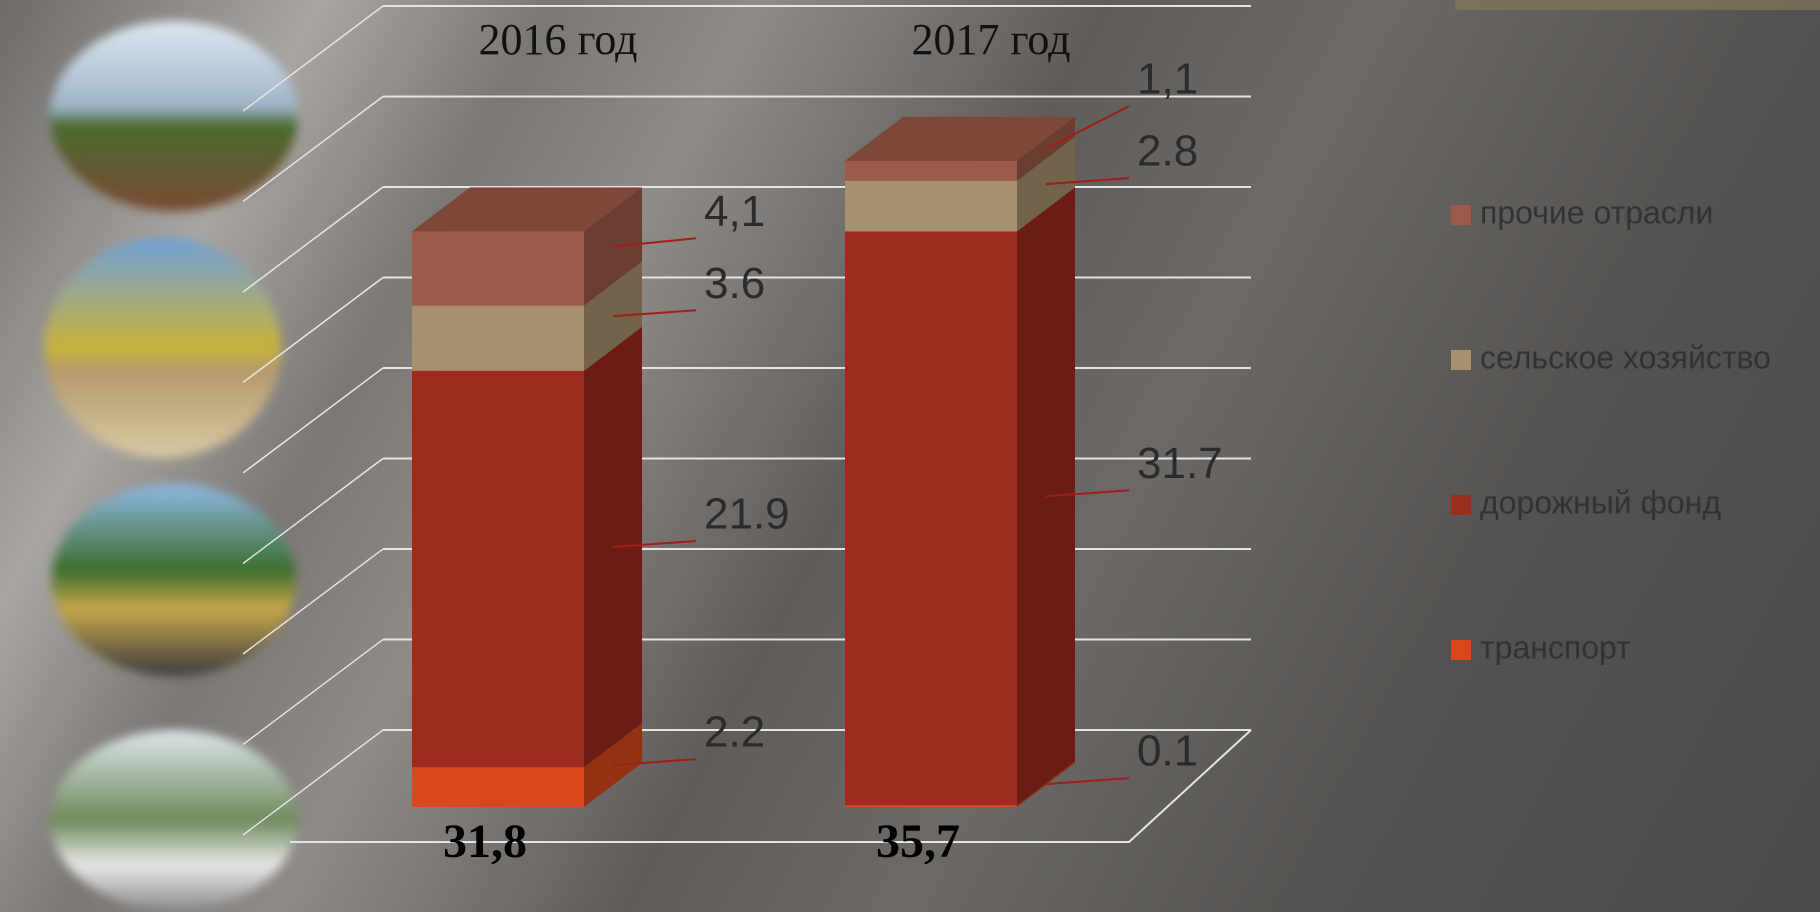 The image size is (1820, 912). I want to click on category-label: 2016 год, so click(557, 39).